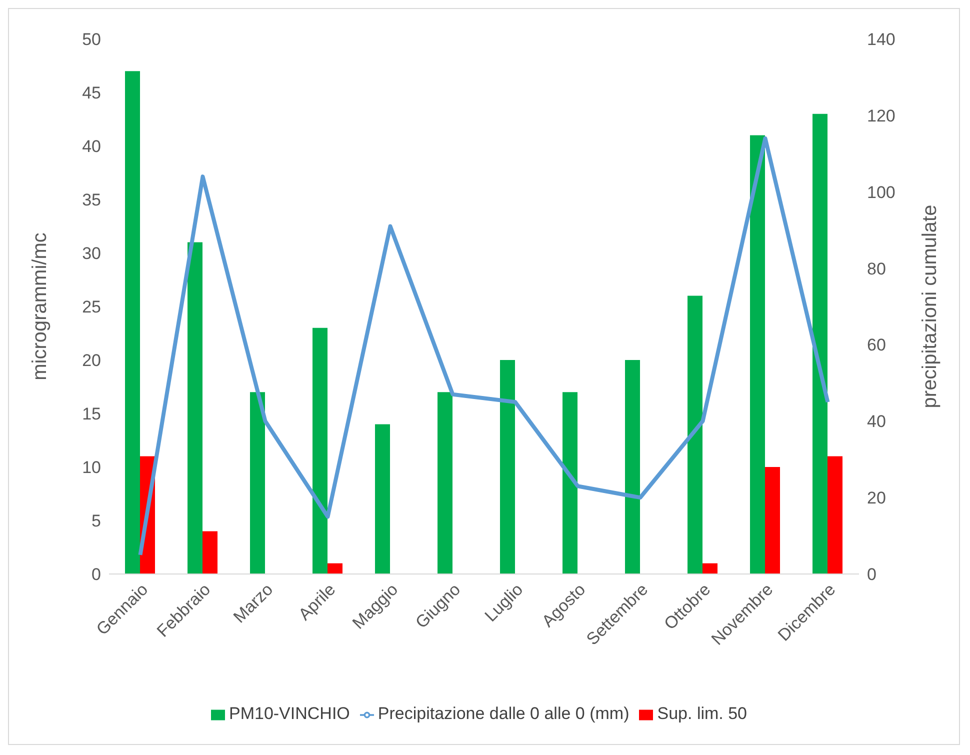  I want to click on legend-label: Sup. lim. 50, so click(702, 713).